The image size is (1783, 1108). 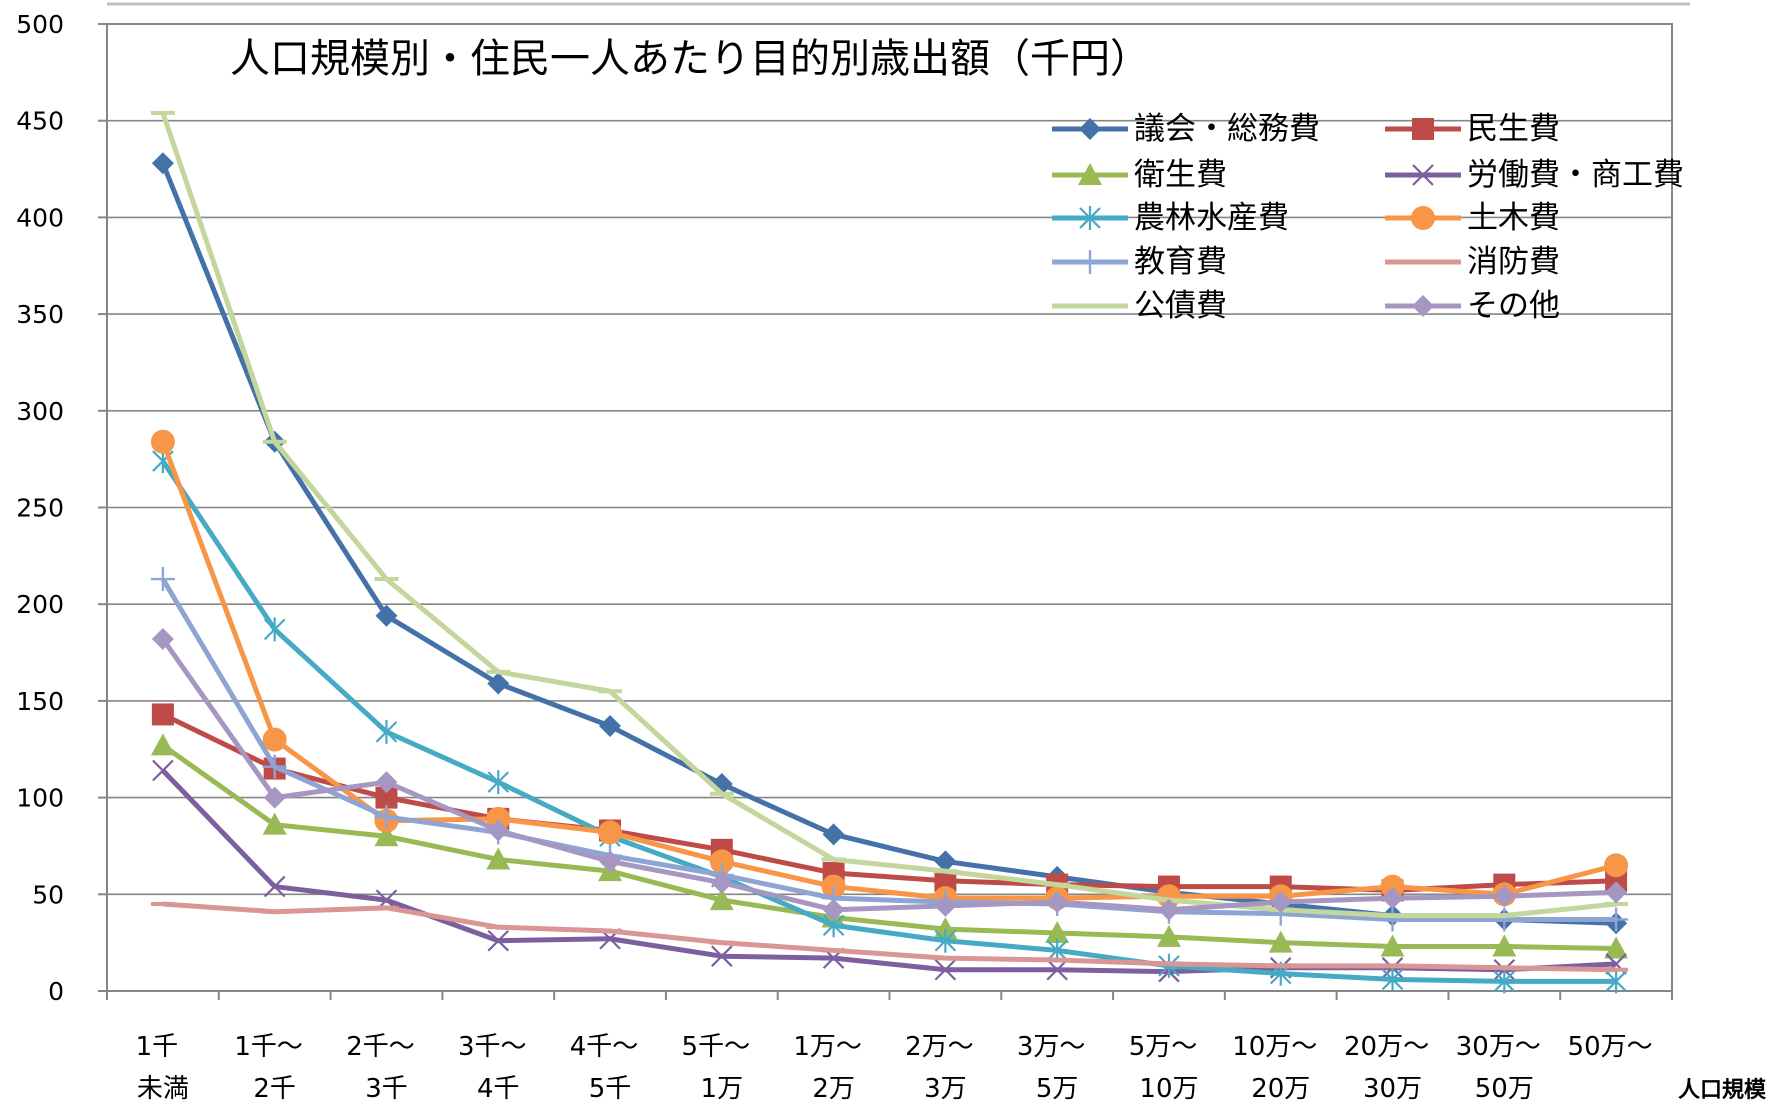 I want to click on legend-label: 消防費, so click(x=1513, y=262).